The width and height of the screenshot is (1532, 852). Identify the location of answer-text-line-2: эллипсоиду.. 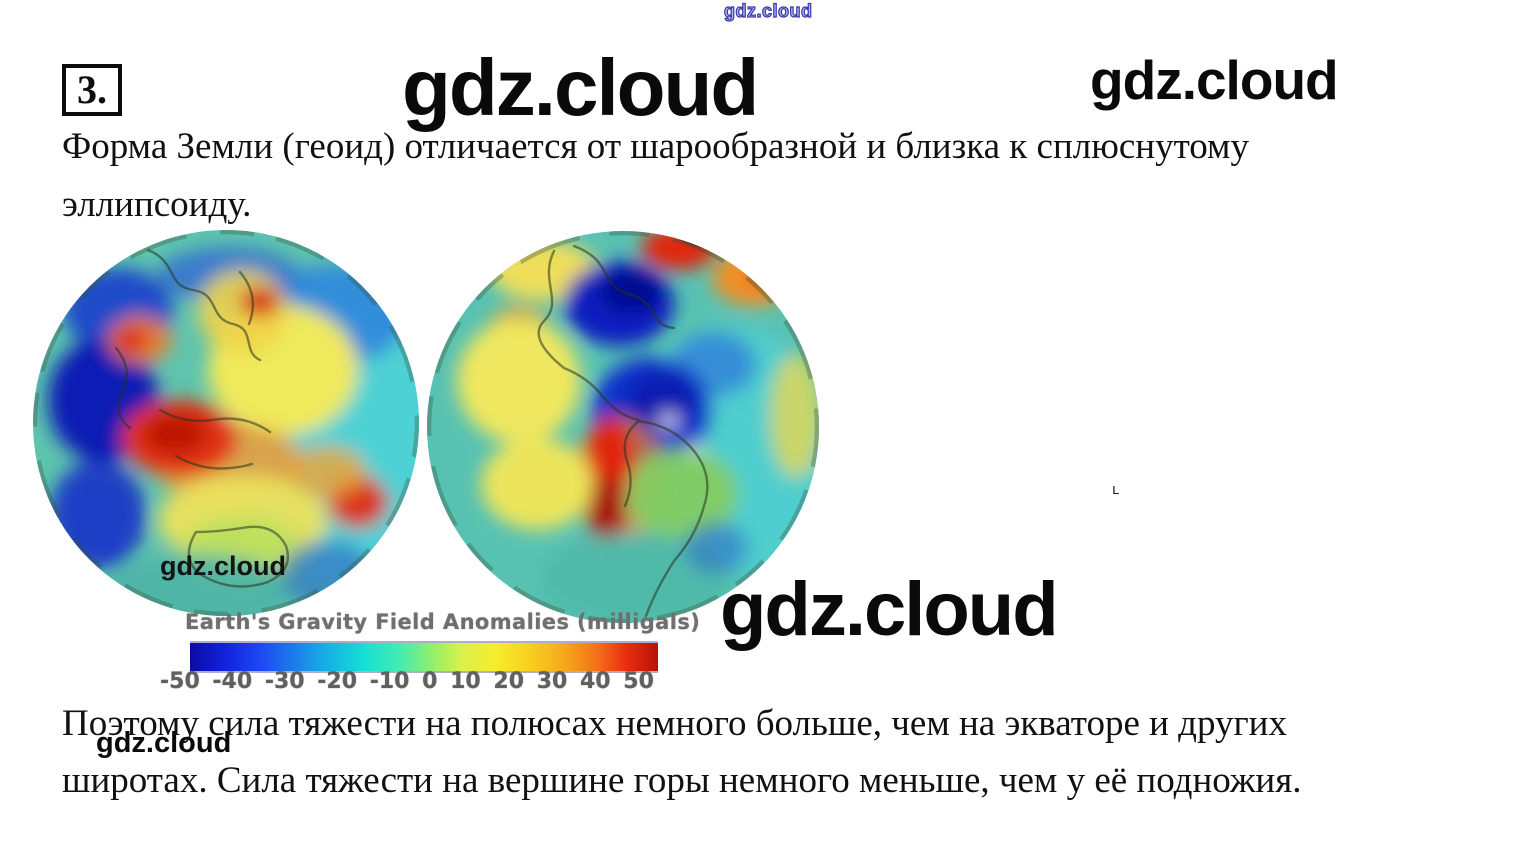
(157, 204).